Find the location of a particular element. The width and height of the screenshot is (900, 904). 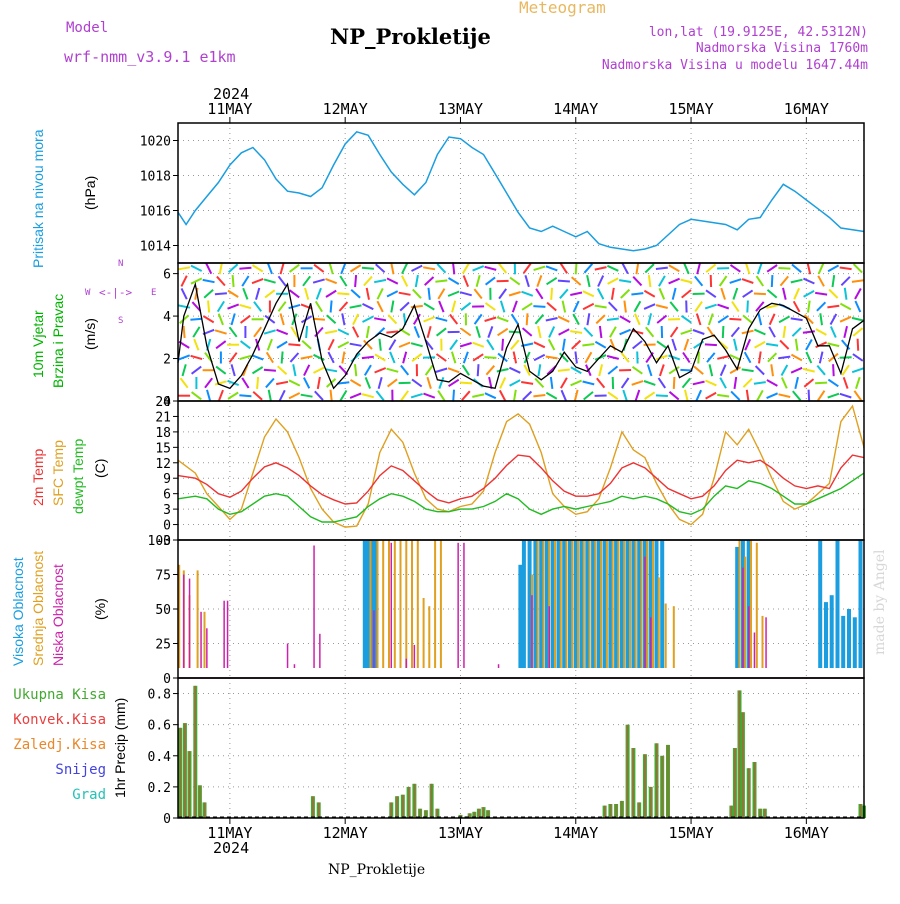

y-tick-label: 1016 is located at coordinates (155, 212).